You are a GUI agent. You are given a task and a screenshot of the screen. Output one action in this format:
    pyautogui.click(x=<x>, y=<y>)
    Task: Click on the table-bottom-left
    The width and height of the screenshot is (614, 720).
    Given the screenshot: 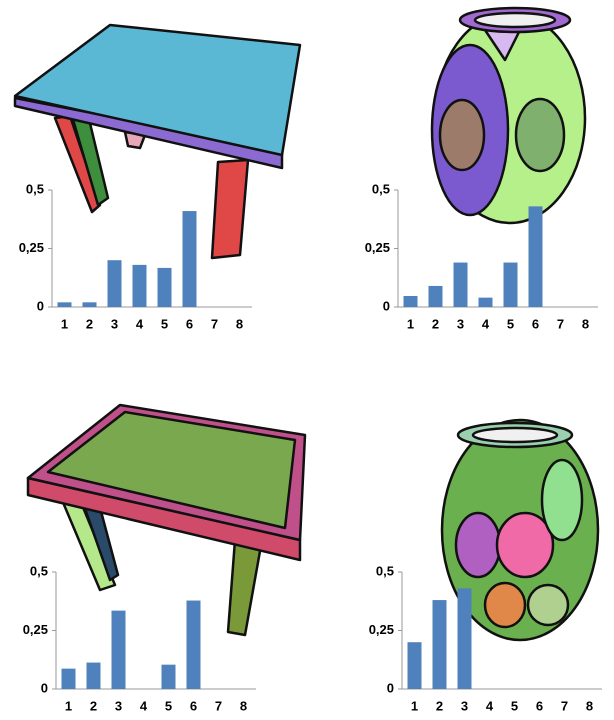 What is the action you would take?
    pyautogui.click(x=166, y=520)
    